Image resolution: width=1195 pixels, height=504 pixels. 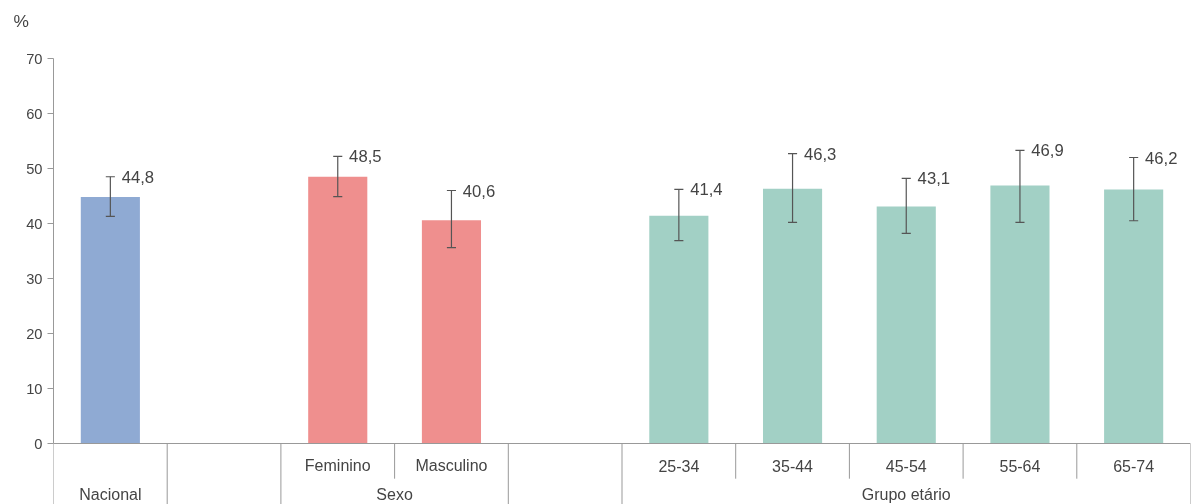 What do you see at coordinates (479, 191) in the screenshot?
I see `data-label: 40,6` at bounding box center [479, 191].